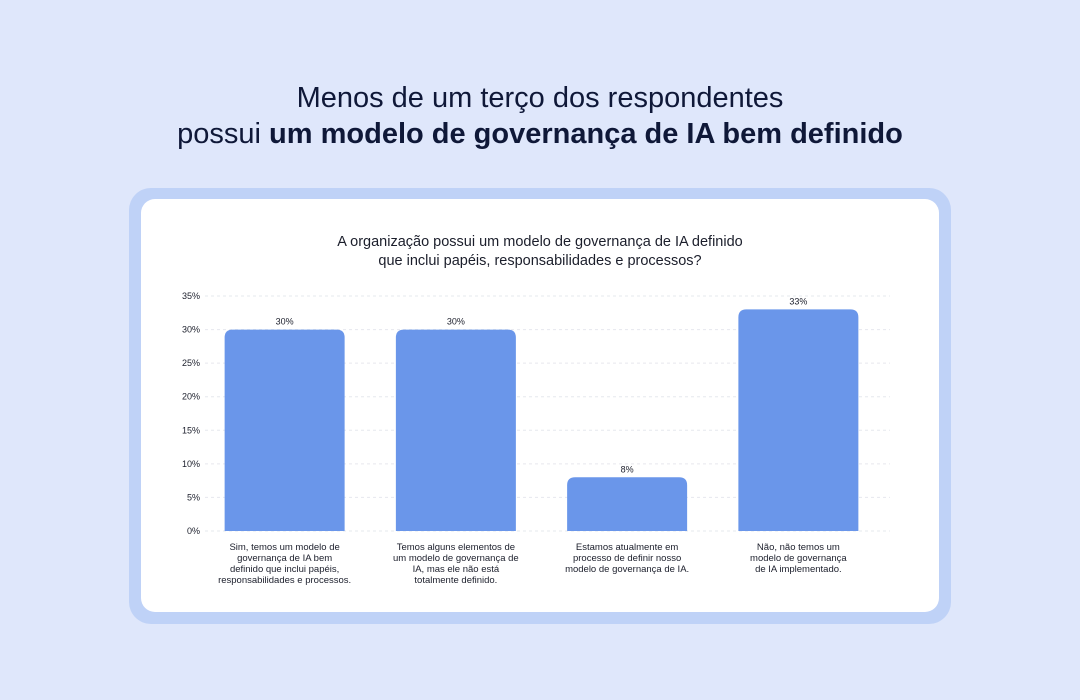 This screenshot has width=1080, height=700. What do you see at coordinates (193, 497) in the screenshot?
I see `y-tick-label: 5%` at bounding box center [193, 497].